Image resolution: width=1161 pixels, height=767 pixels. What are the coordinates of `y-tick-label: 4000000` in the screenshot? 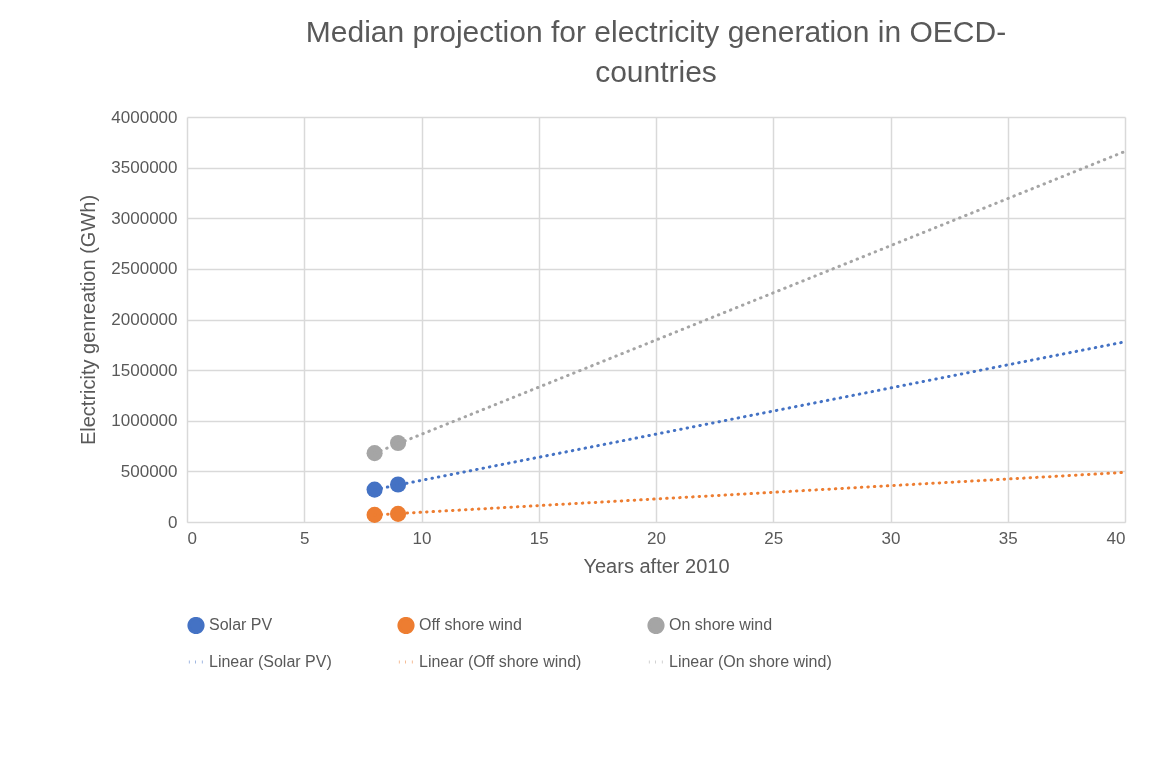 It's located at (144, 117).